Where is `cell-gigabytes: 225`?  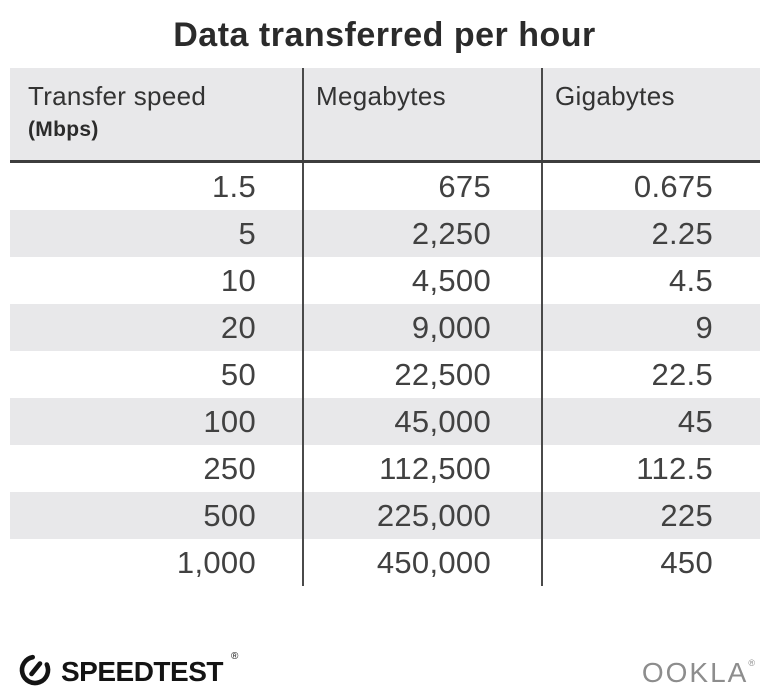 cell-gigabytes: 225 is located at coordinates (650, 515).